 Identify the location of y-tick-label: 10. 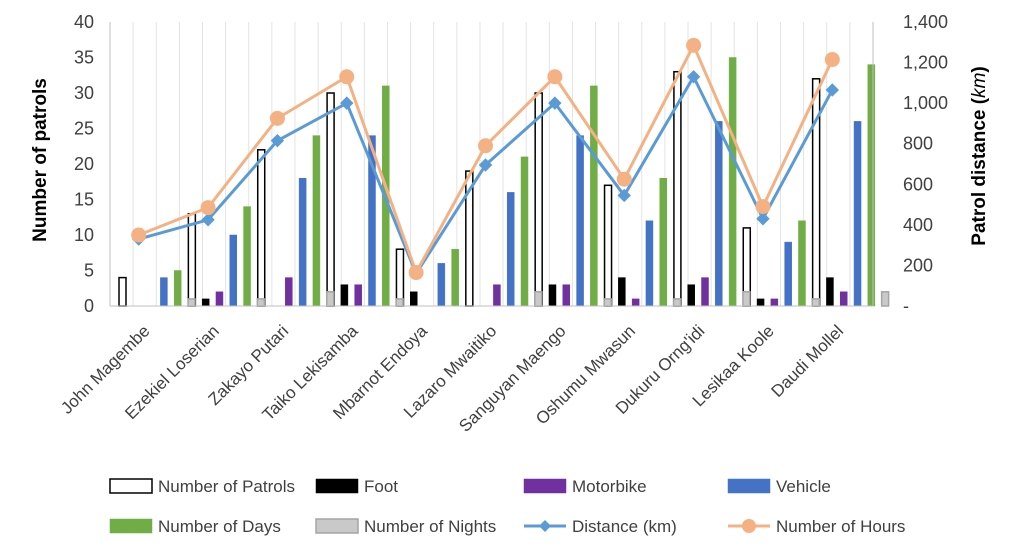
(84, 235).